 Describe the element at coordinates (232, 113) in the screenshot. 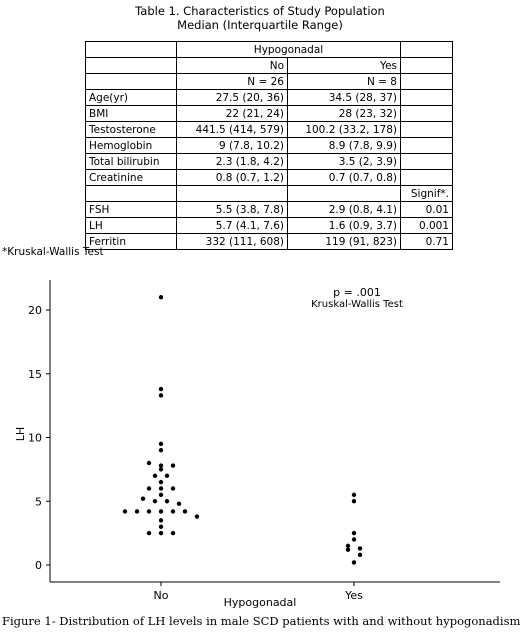

I see `value-no: 22 (21, 24)` at that location.